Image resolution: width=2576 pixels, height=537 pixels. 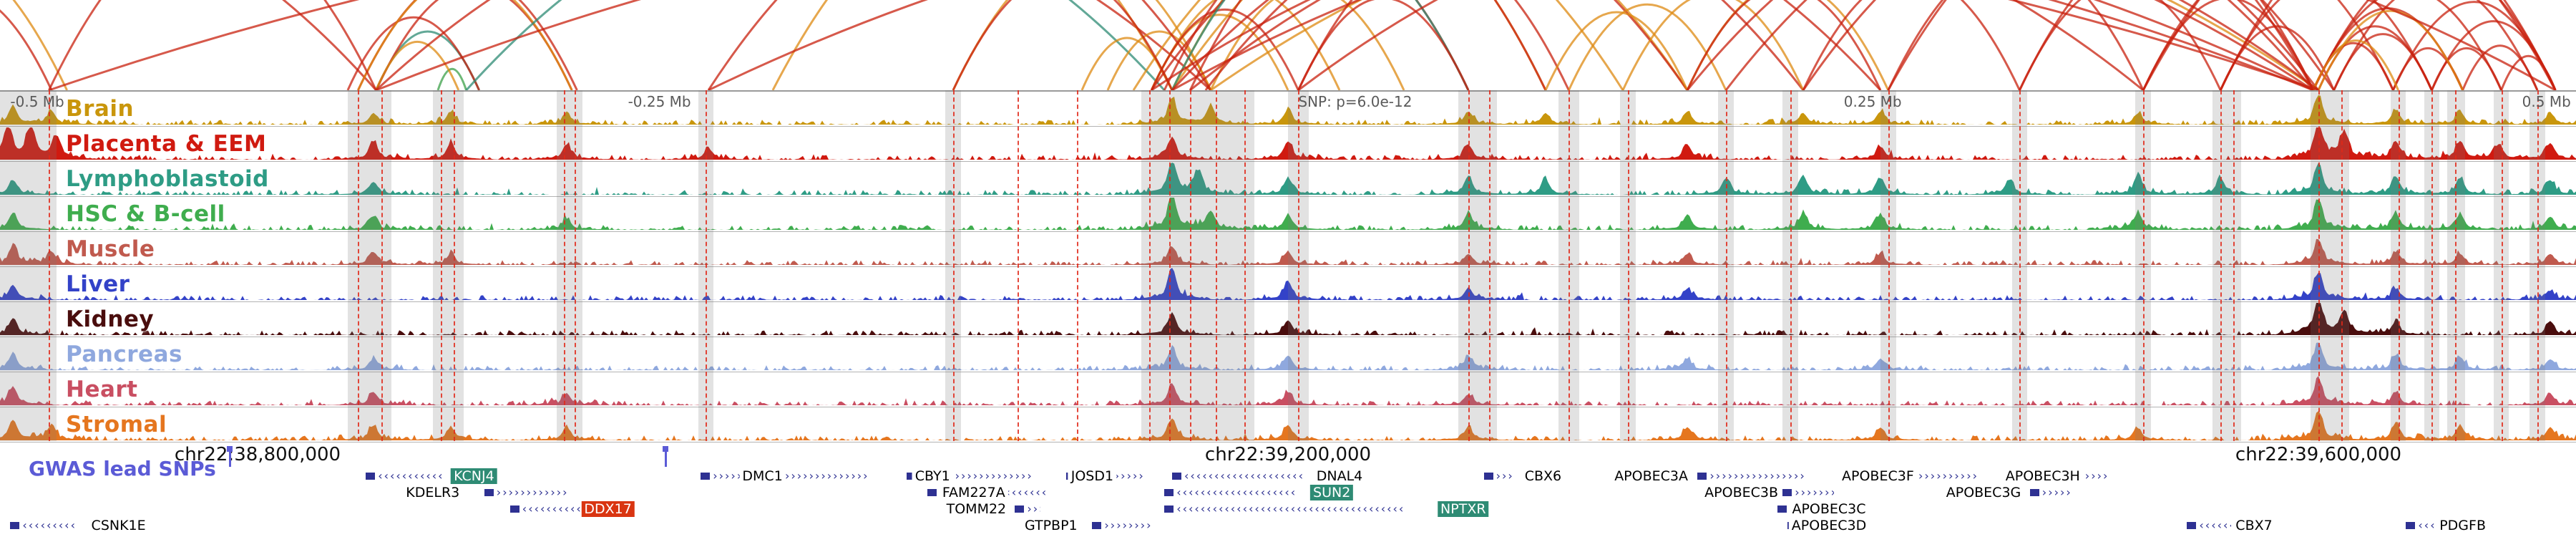 I want to click on coordinate-label: chr22:39,200,000, so click(x=1288, y=454).